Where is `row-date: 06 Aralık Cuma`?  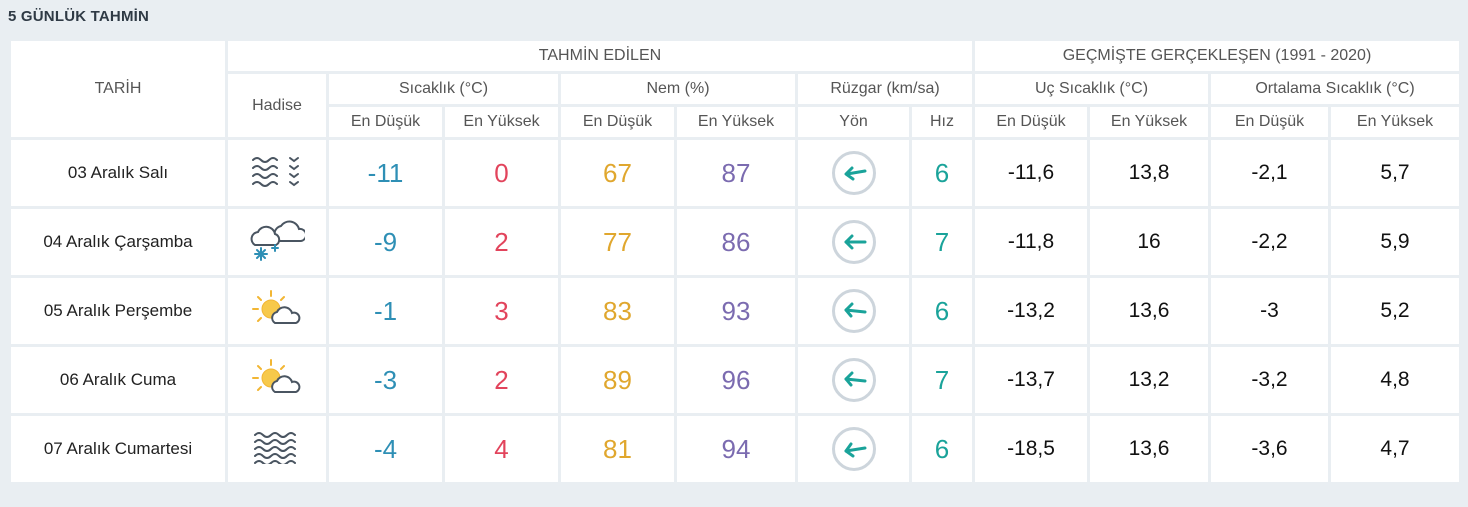 row-date: 06 Aralık Cuma is located at coordinates (118, 380).